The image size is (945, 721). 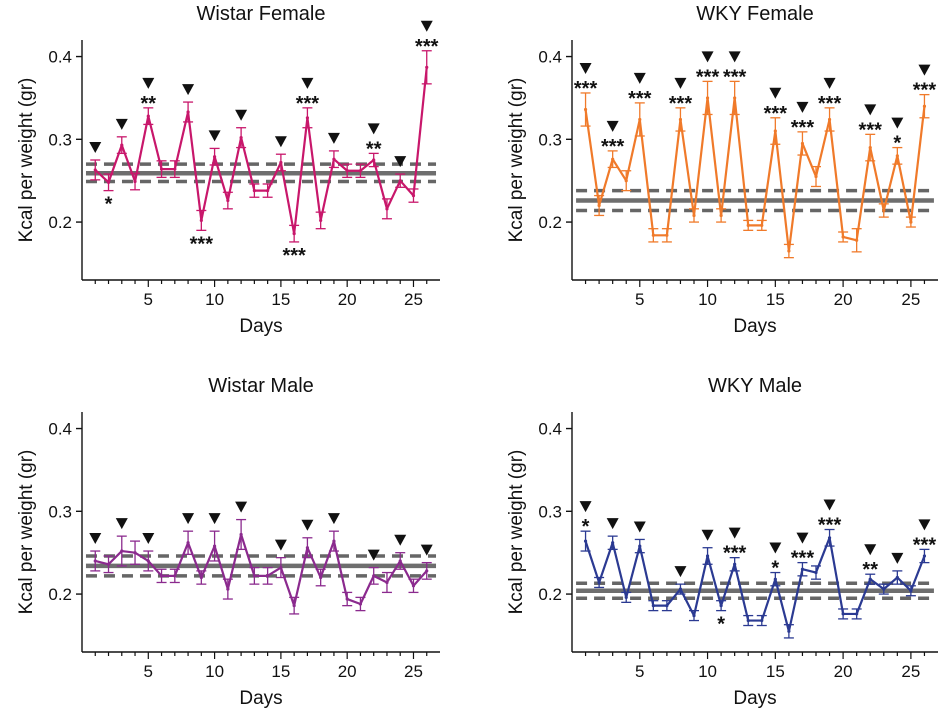 What do you see at coordinates (755, 584) in the screenshot?
I see `series-line` at bounding box center [755, 584].